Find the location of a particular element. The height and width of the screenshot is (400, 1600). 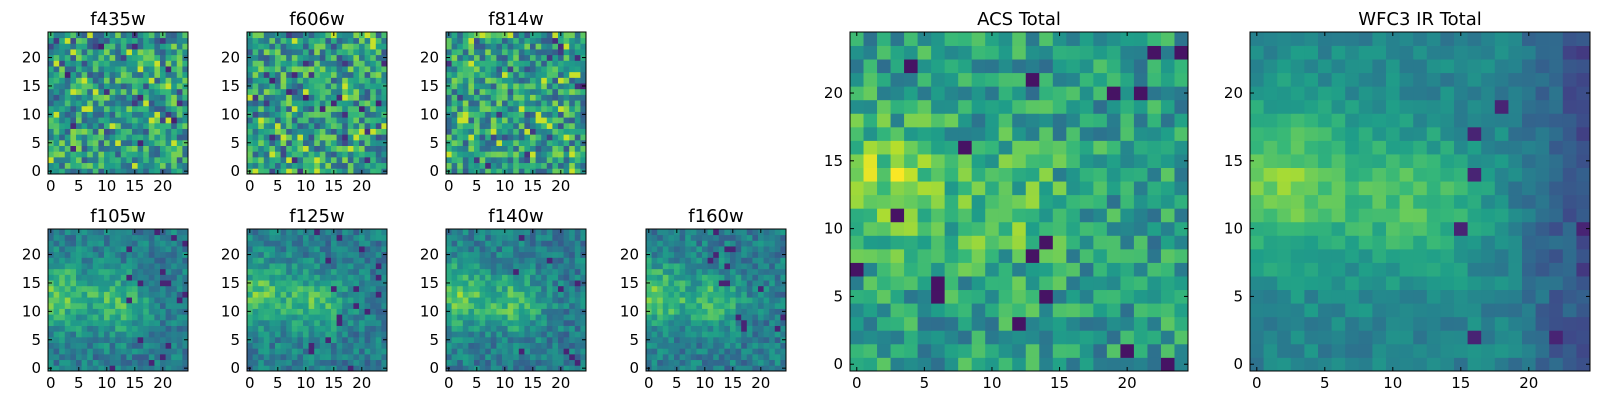

y-tick-label: 10 is located at coordinates (629, 311).